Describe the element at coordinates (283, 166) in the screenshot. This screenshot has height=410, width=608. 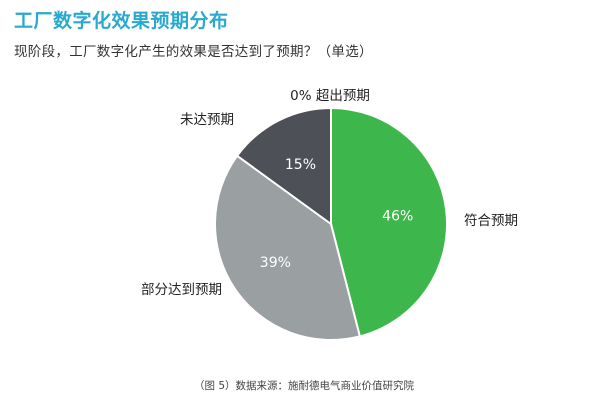
I see `pie-slice-miss` at that location.